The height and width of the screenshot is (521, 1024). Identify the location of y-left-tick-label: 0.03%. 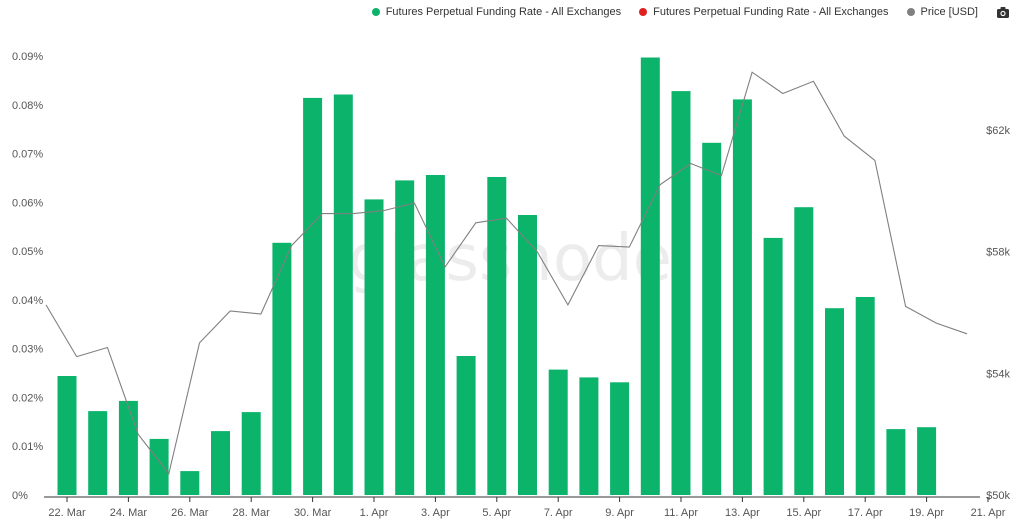
(27, 350).